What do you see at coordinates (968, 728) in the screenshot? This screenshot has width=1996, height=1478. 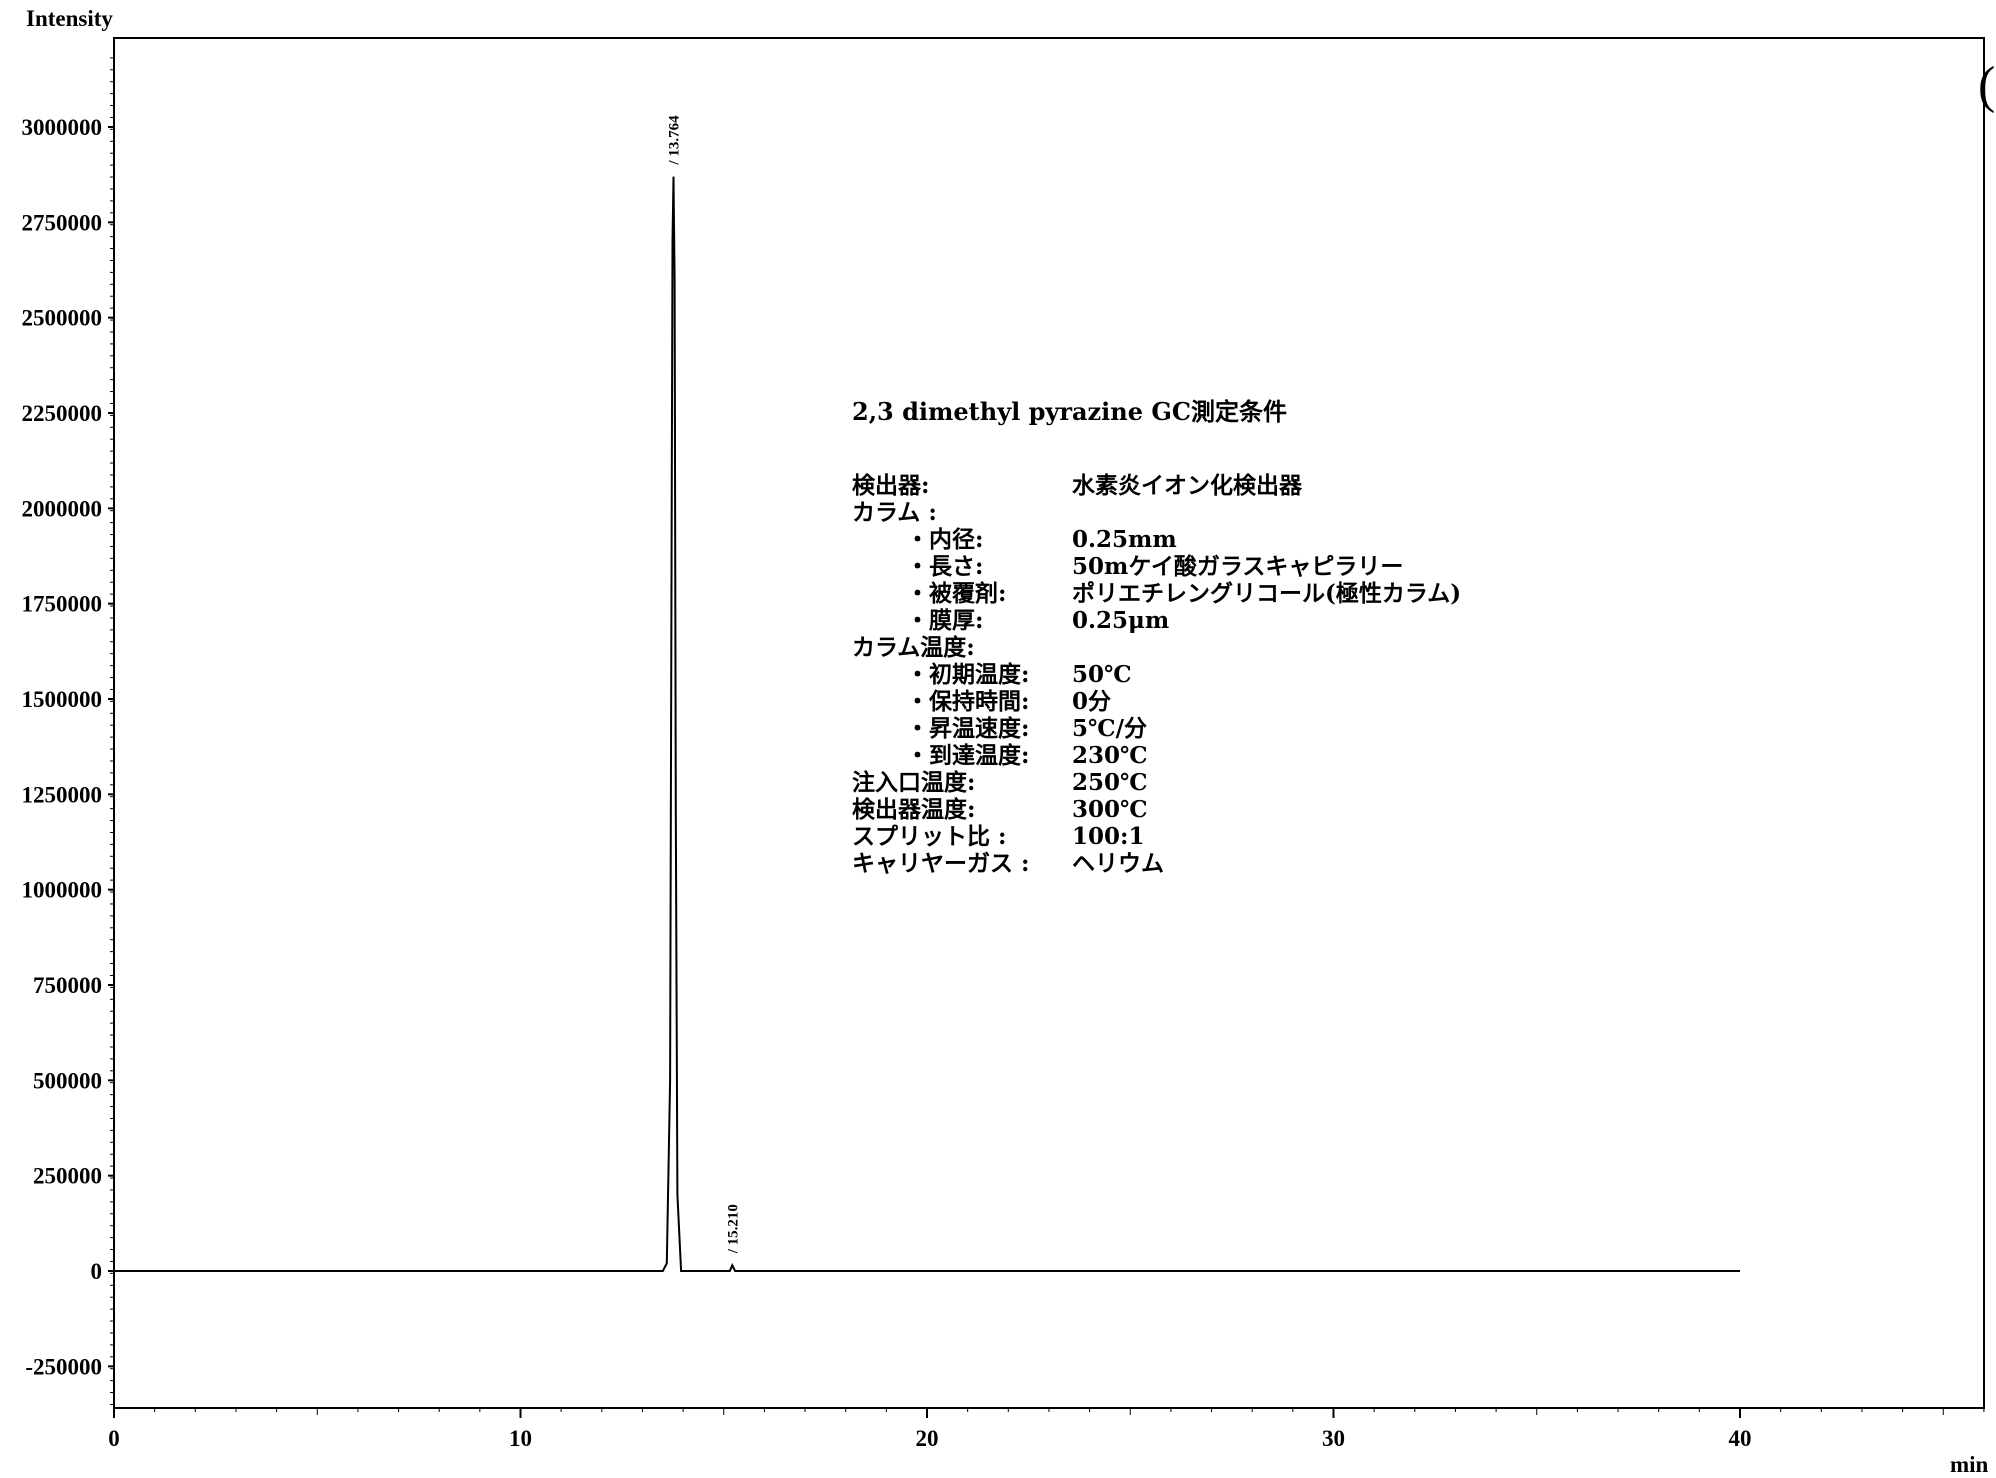 I see `condition-label: ・昇温速度:` at bounding box center [968, 728].